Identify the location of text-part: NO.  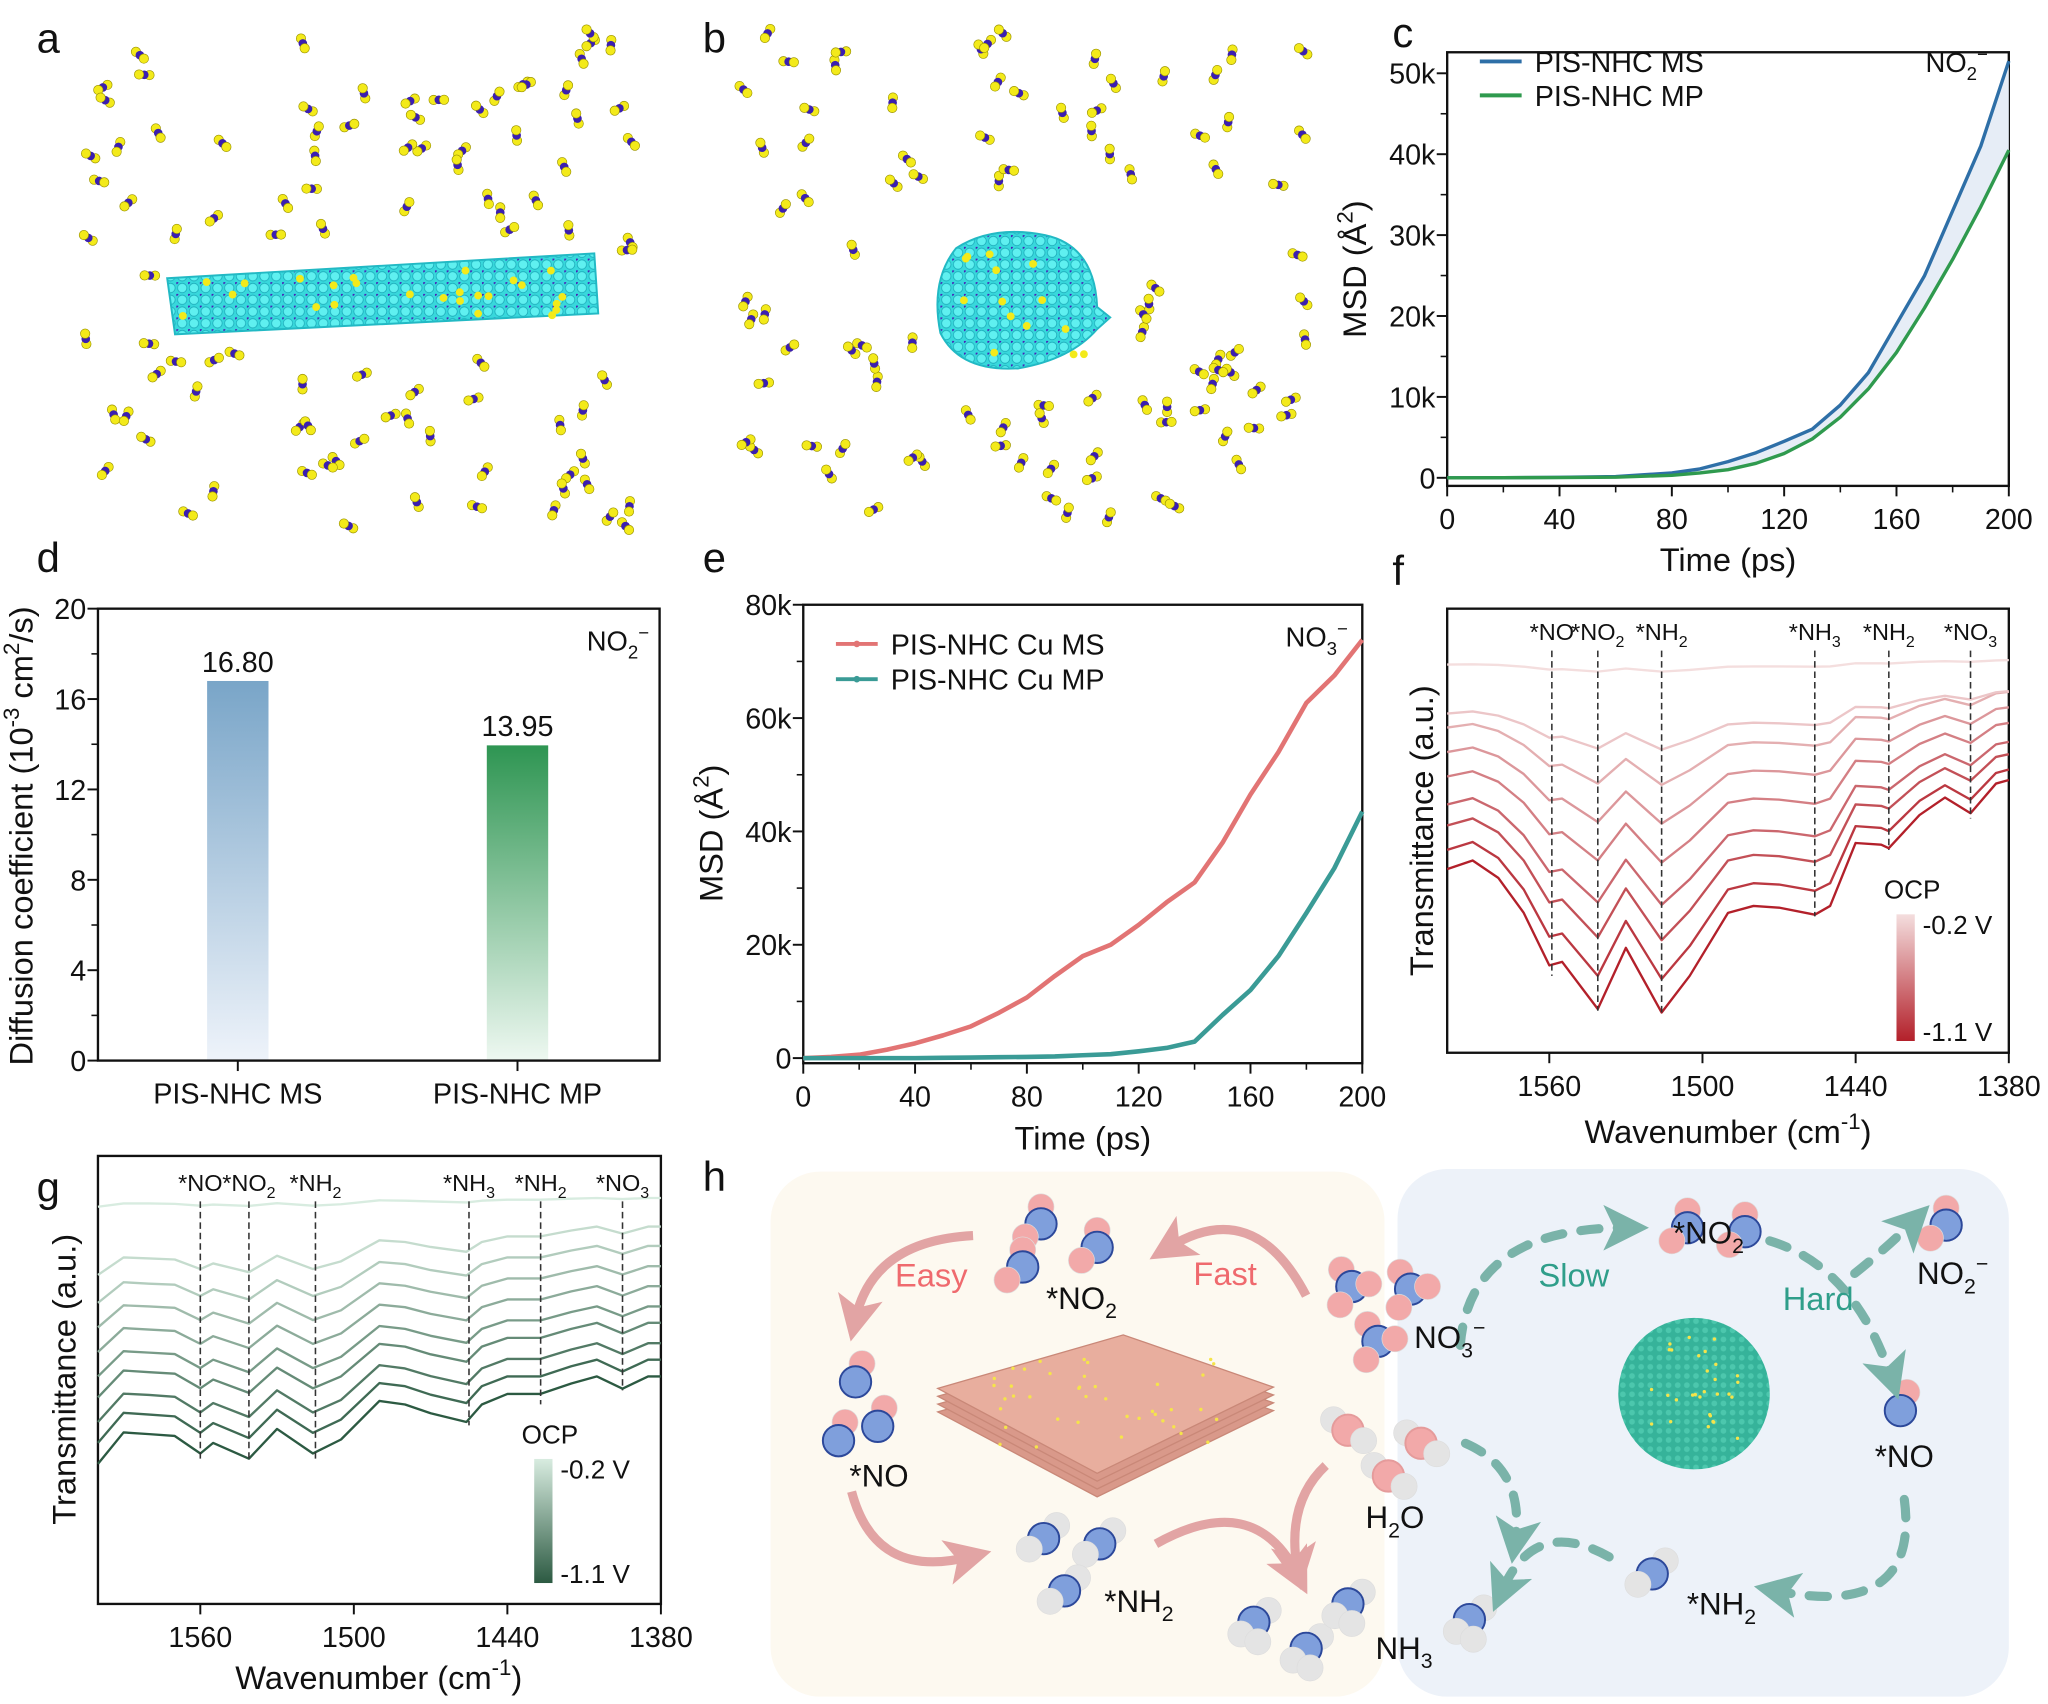
(1306, 637).